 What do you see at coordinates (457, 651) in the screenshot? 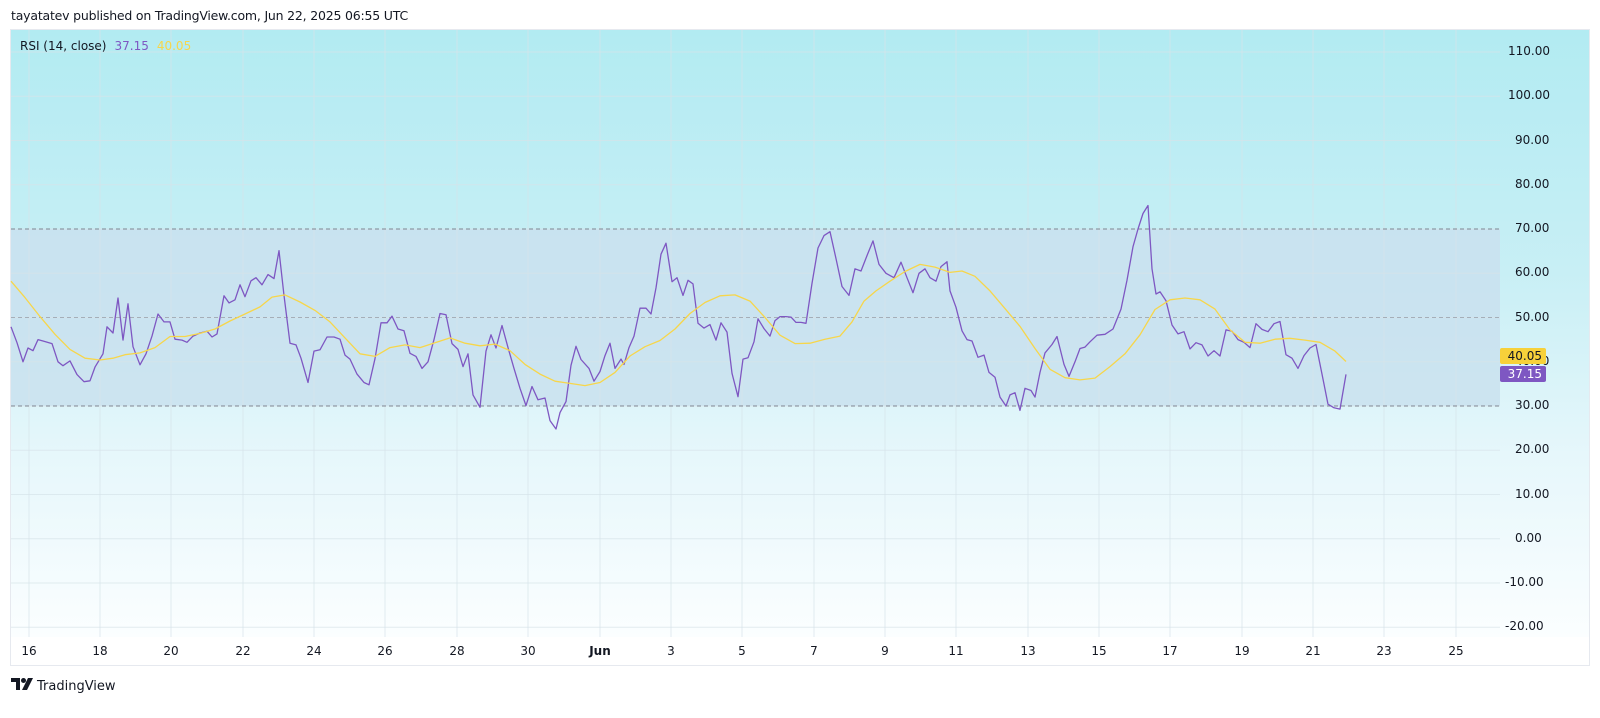
I see `x-tick-label: 28` at bounding box center [457, 651].